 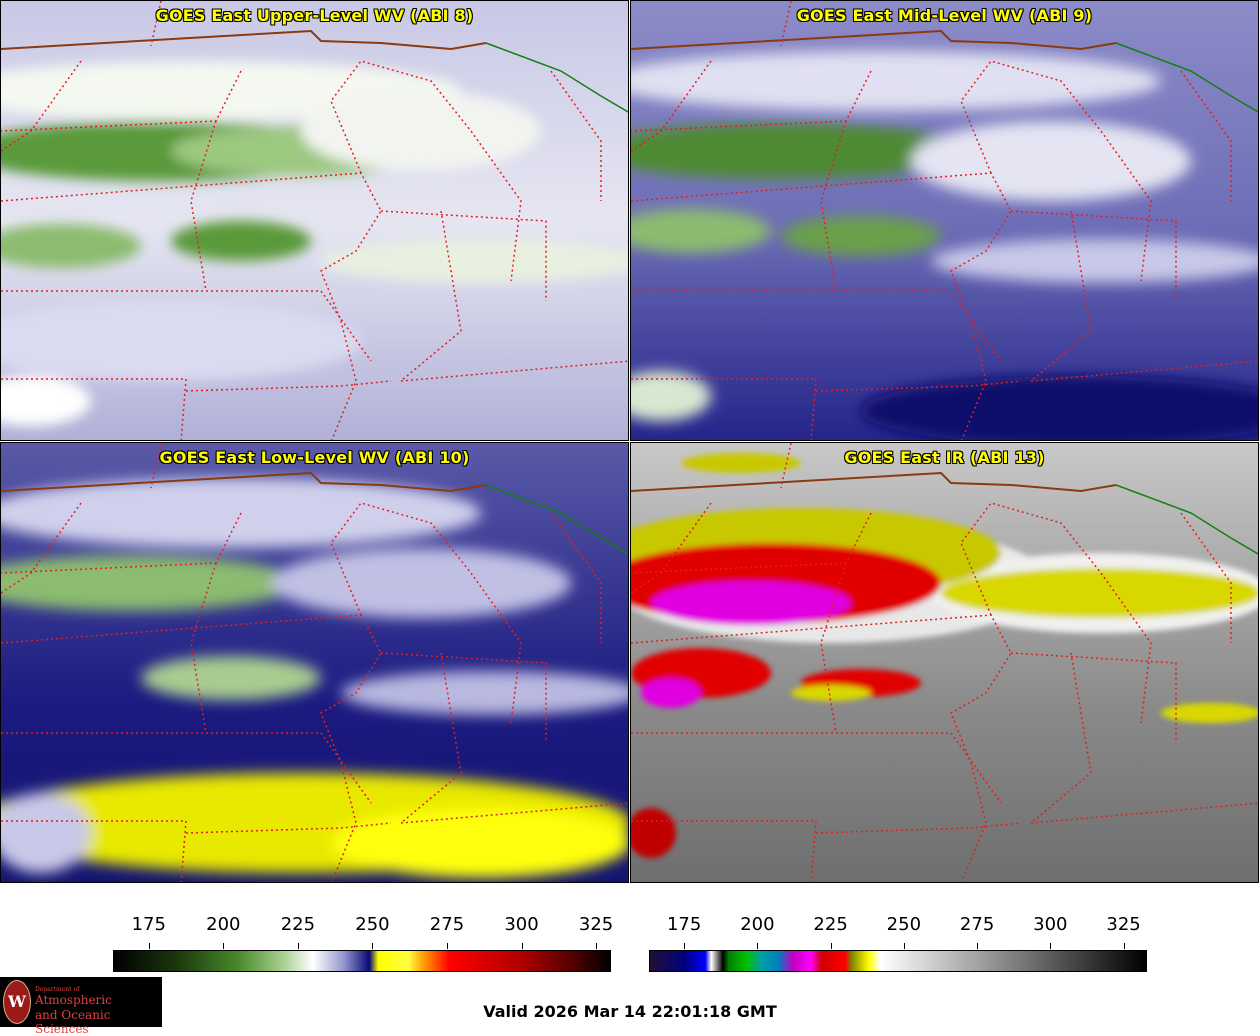 I want to click on panel-title: GOES East IR (ABI 13), so click(x=944, y=457).